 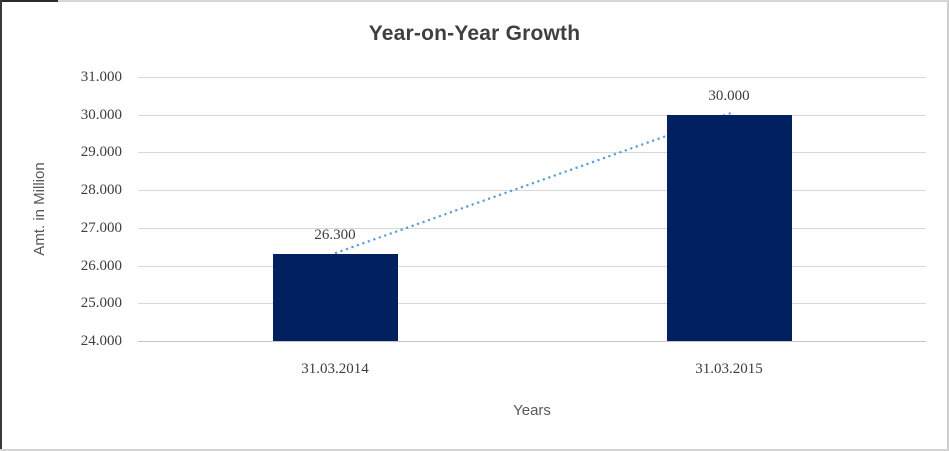 What do you see at coordinates (1, 225) in the screenshot?
I see `frame-border-left` at bounding box center [1, 225].